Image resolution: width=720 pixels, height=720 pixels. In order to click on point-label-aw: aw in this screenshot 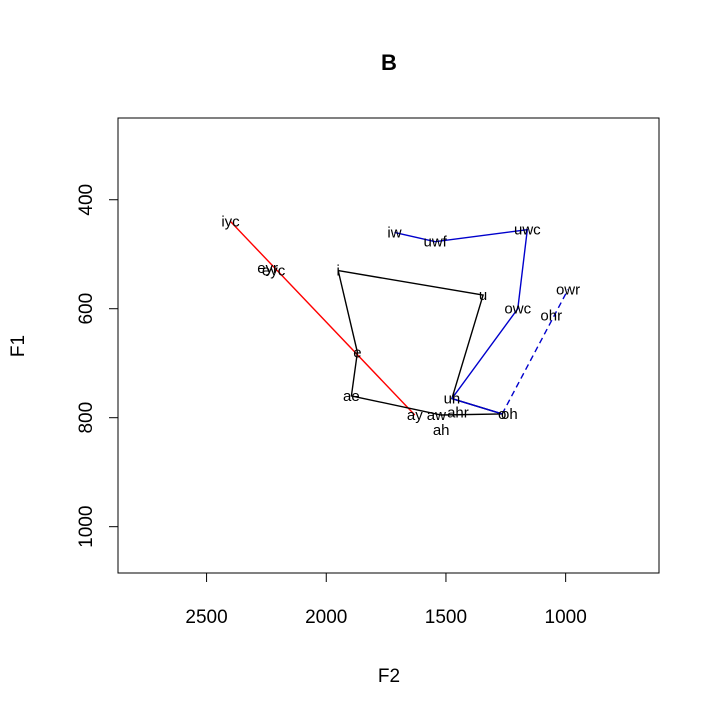, I will do `click(436, 415)`.